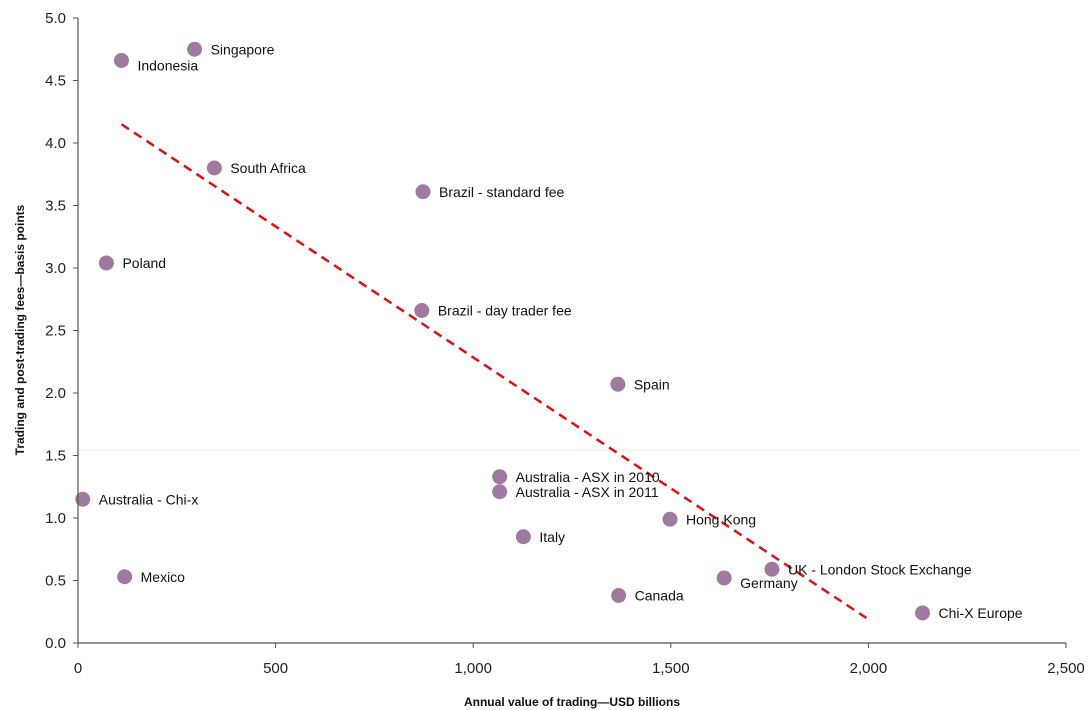 The width and height of the screenshot is (1089, 710). Describe the element at coordinates (243, 49) in the screenshot. I see `data-label: Singapore` at that location.